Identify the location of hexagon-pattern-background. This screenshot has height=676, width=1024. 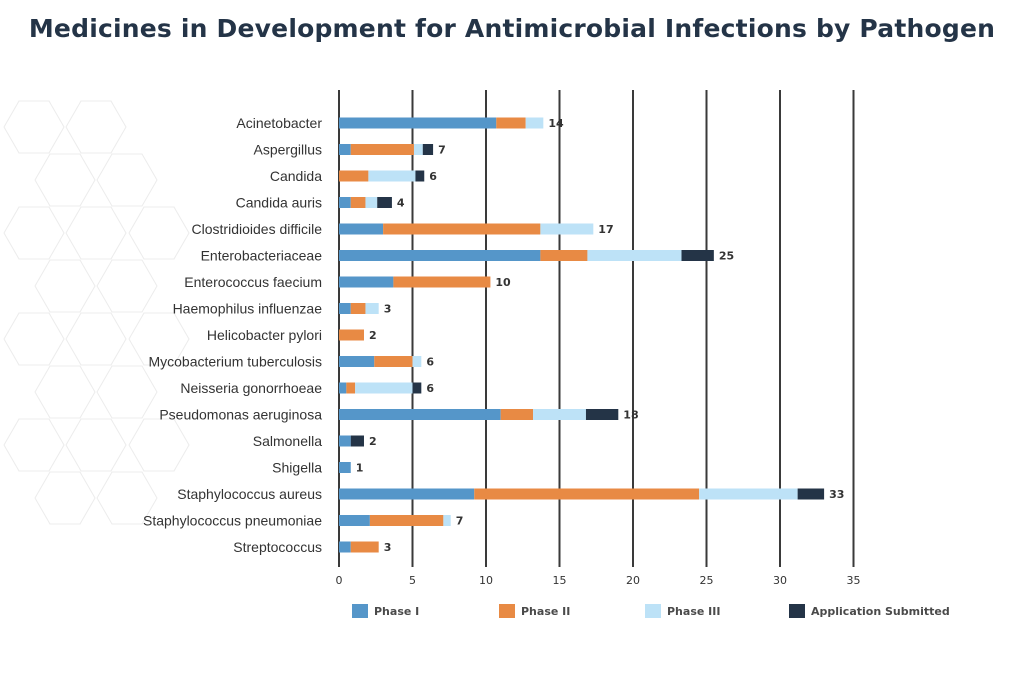
(96, 312).